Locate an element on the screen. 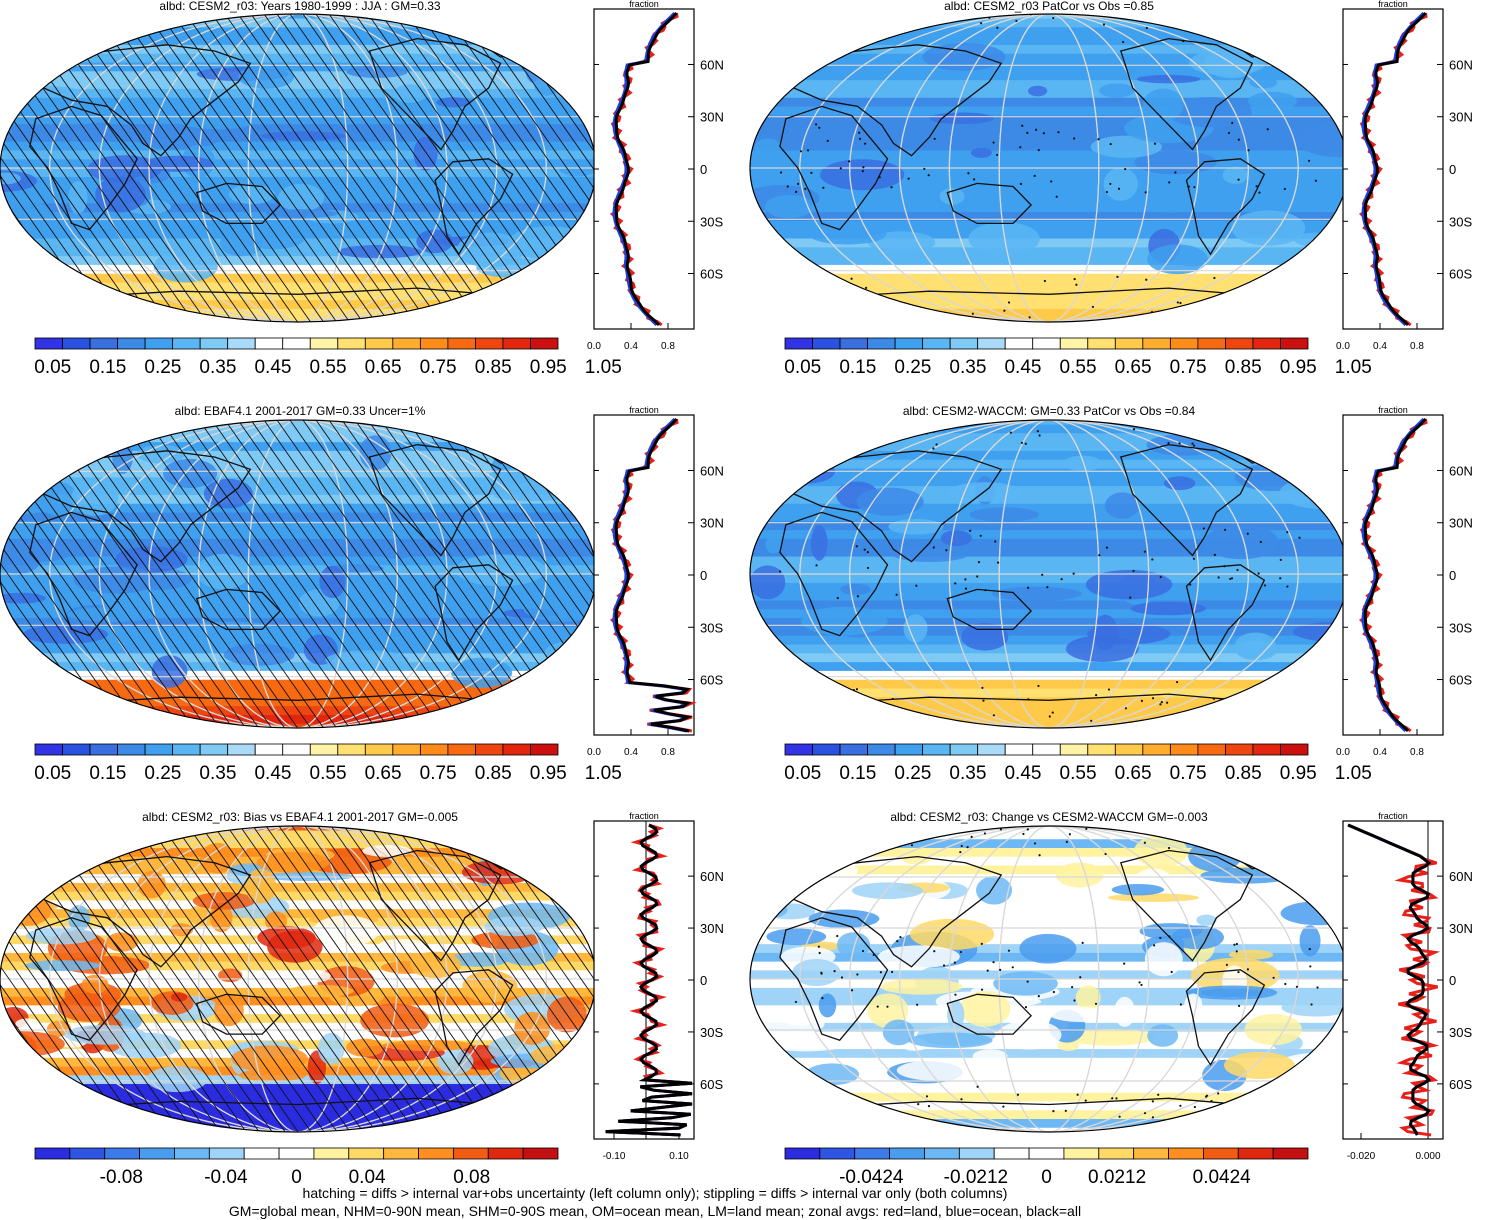 Image resolution: width=1485 pixels, height=1220 pixels. colorbar-label: -0.0424 is located at coordinates (871, 1177).